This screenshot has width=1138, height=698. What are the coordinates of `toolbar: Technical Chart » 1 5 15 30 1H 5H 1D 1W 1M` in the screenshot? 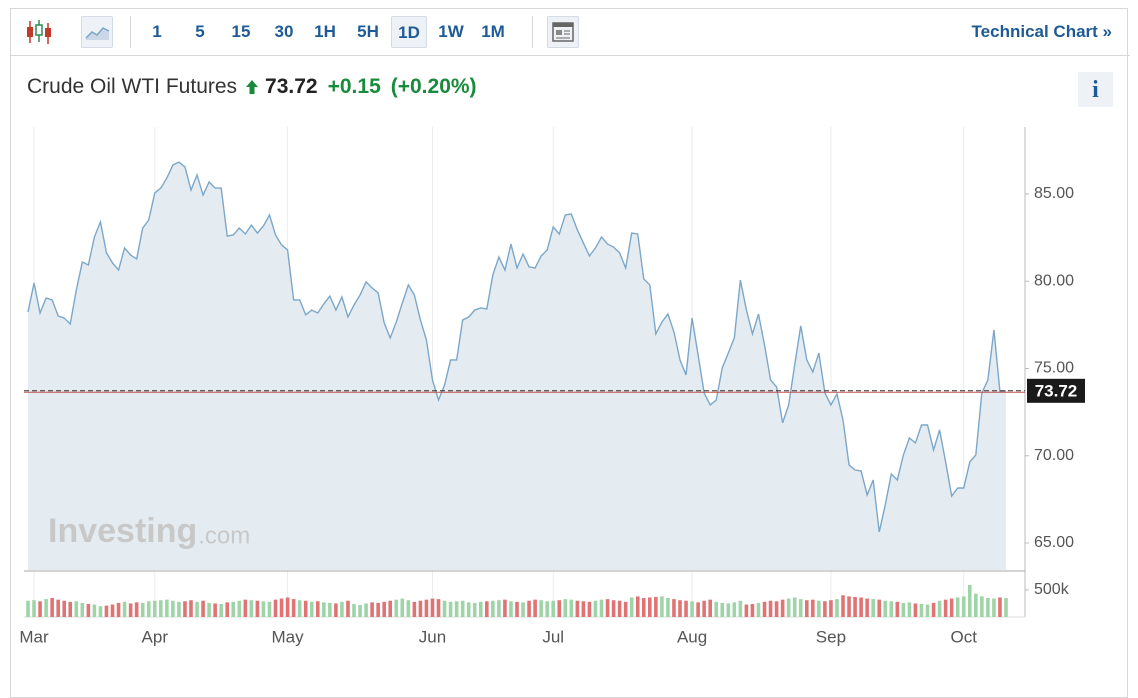 It's located at (570, 32).